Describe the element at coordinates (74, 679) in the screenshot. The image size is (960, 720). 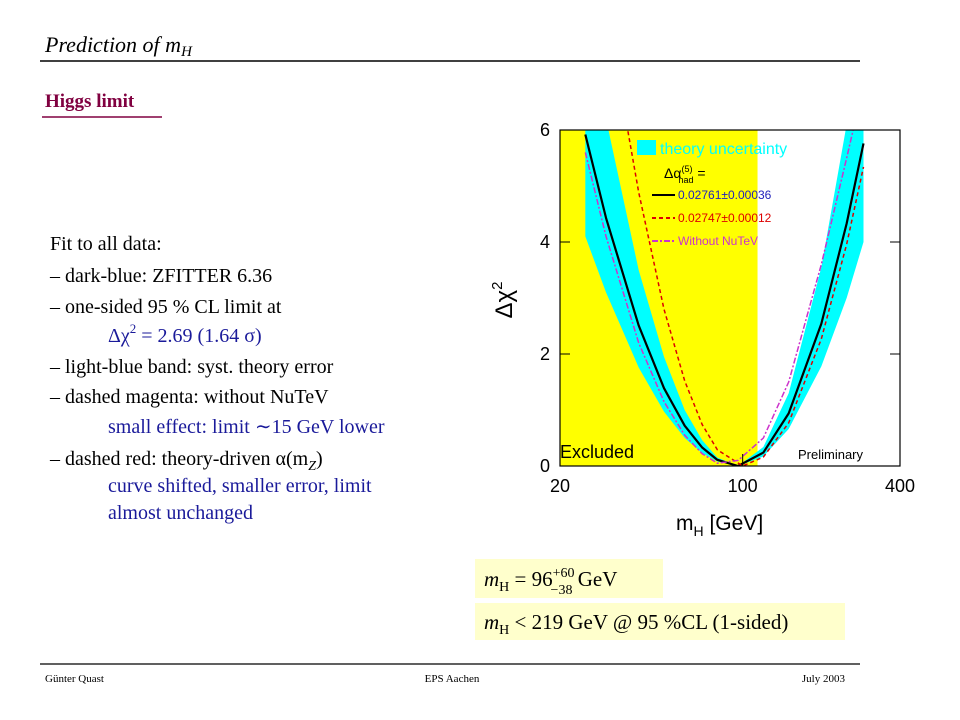
I see `footer-left: Günter Quast` at that location.